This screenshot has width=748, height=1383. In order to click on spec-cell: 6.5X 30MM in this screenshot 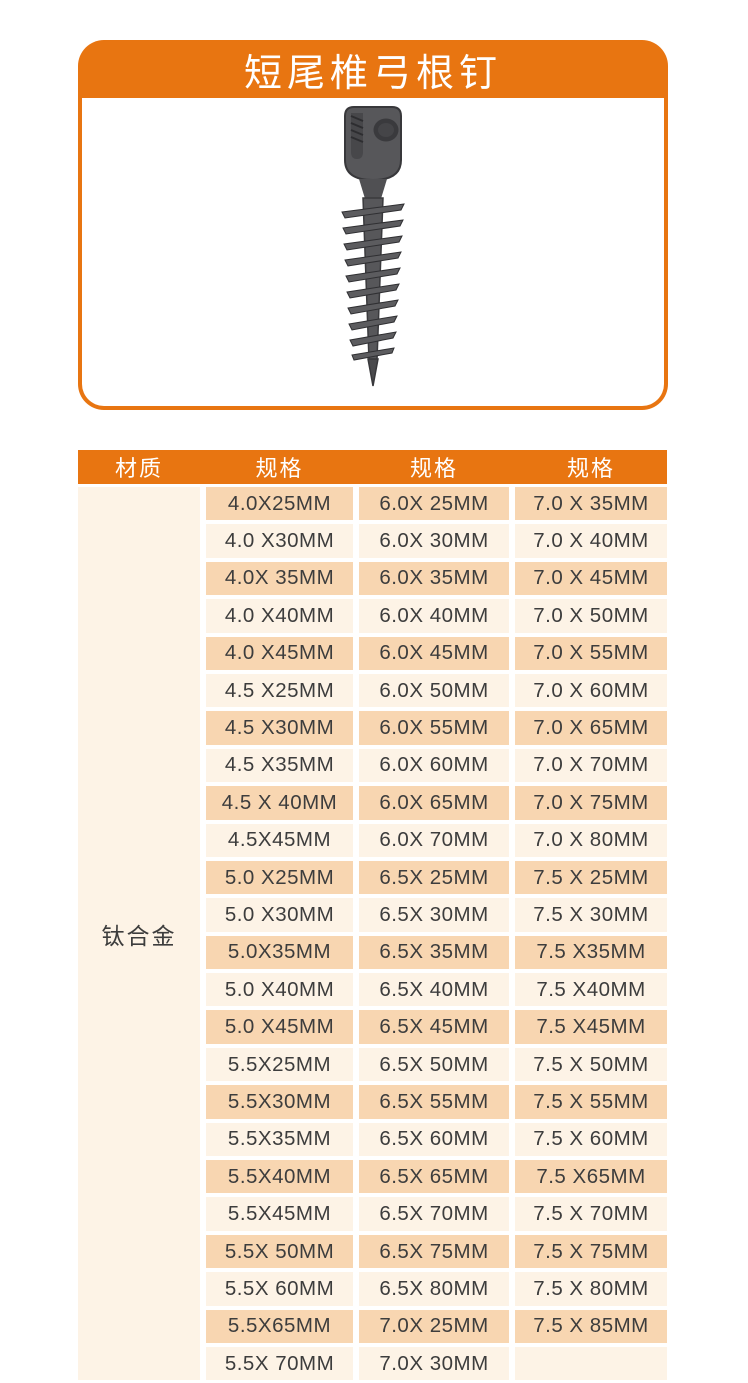, I will do `click(434, 915)`.